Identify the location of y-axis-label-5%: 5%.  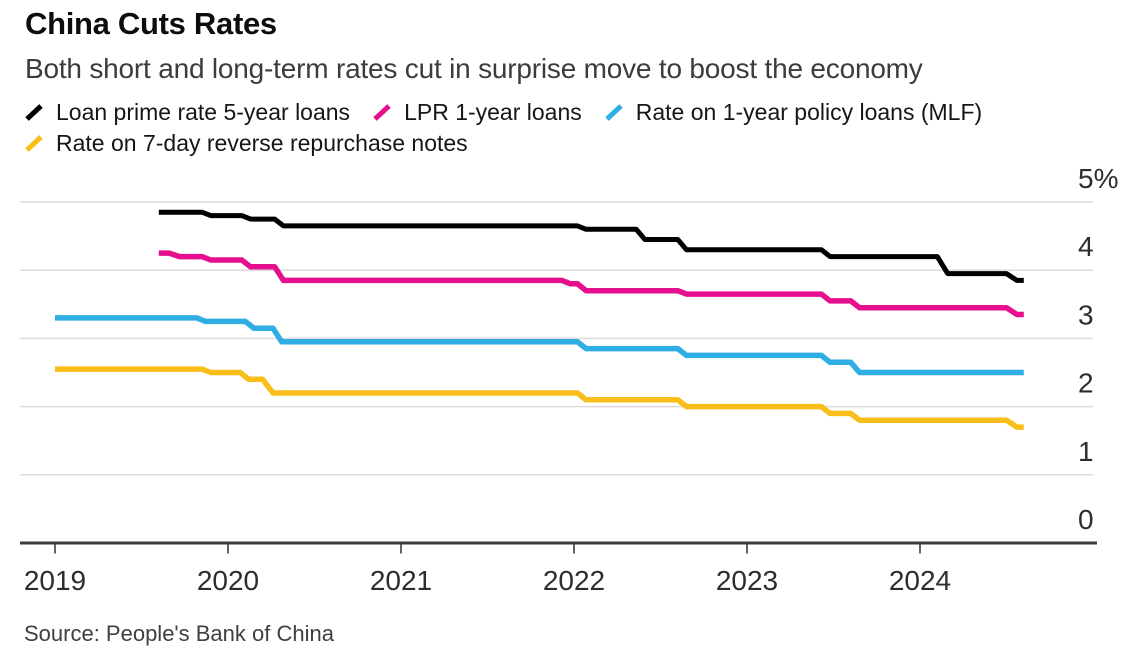
(1098, 178).